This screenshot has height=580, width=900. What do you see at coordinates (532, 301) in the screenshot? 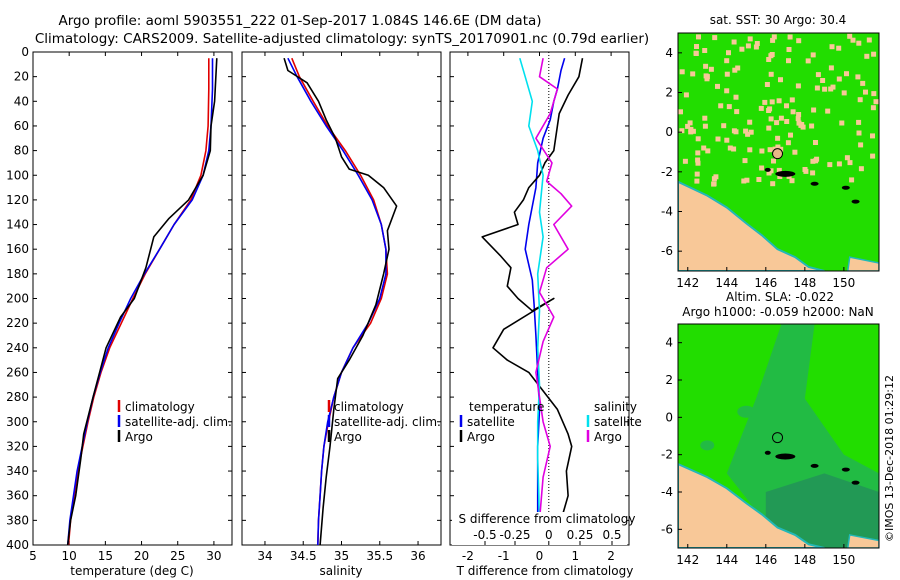
I see `series-line-t-argo` at bounding box center [532, 301].